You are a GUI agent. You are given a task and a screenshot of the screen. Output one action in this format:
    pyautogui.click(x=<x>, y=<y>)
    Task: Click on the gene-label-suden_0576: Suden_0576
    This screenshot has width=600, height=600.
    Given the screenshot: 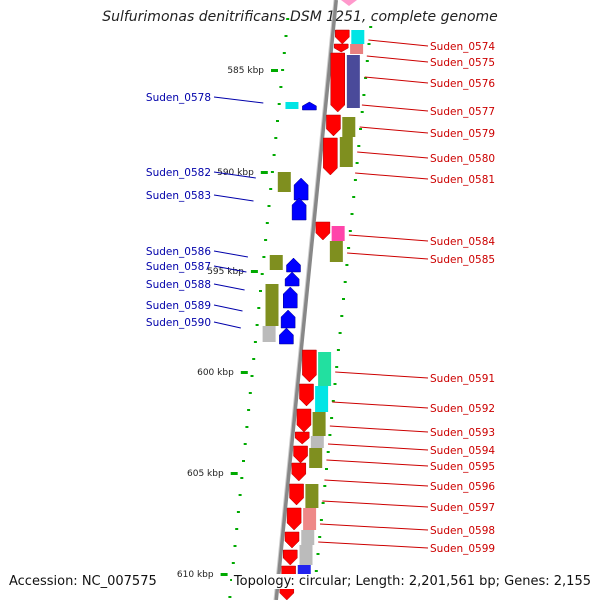 What is the action you would take?
    pyautogui.click(x=462, y=84)
    